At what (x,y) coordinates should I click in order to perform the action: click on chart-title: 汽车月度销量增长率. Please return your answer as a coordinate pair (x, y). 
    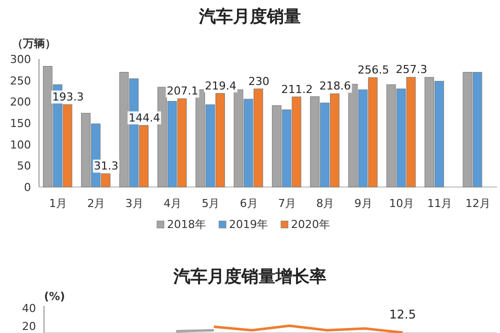
    Looking at the image, I should click on (249, 277).